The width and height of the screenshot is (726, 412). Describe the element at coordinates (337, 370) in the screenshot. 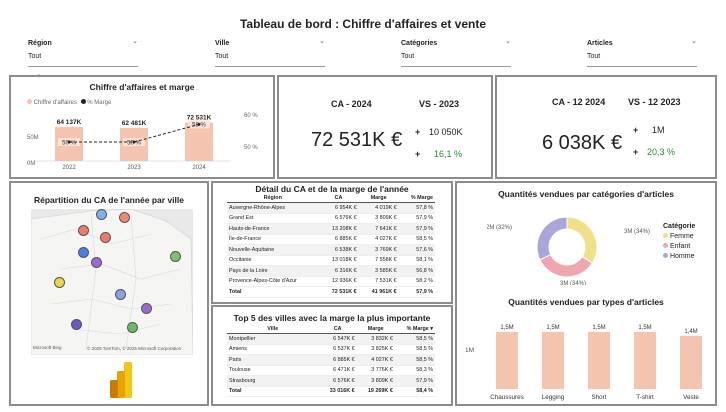

I see `table-cell: 6 471K €` at that location.